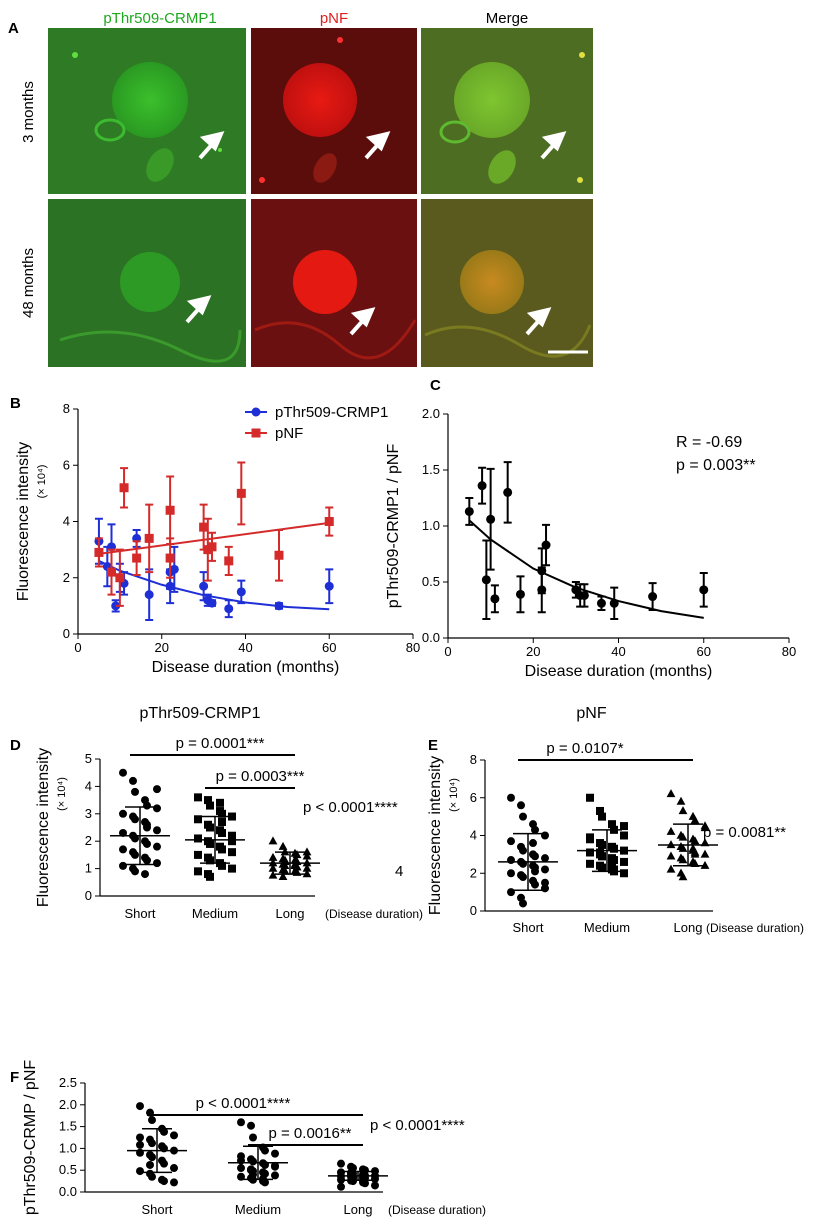 The height and width of the screenshot is (1223, 829). What do you see at coordinates (431, 413) in the screenshot?
I see `y-tick-label: 2.0` at bounding box center [431, 413].